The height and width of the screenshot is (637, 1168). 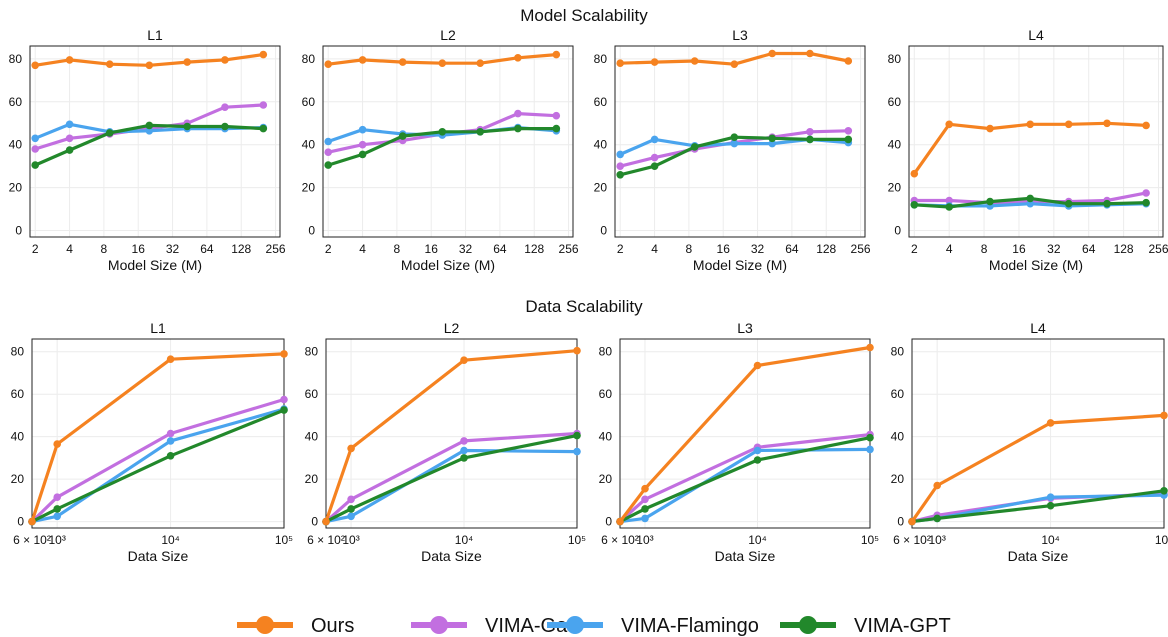 What do you see at coordinates (808, 625) in the screenshot?
I see `legend-swatch-marker` at bounding box center [808, 625].